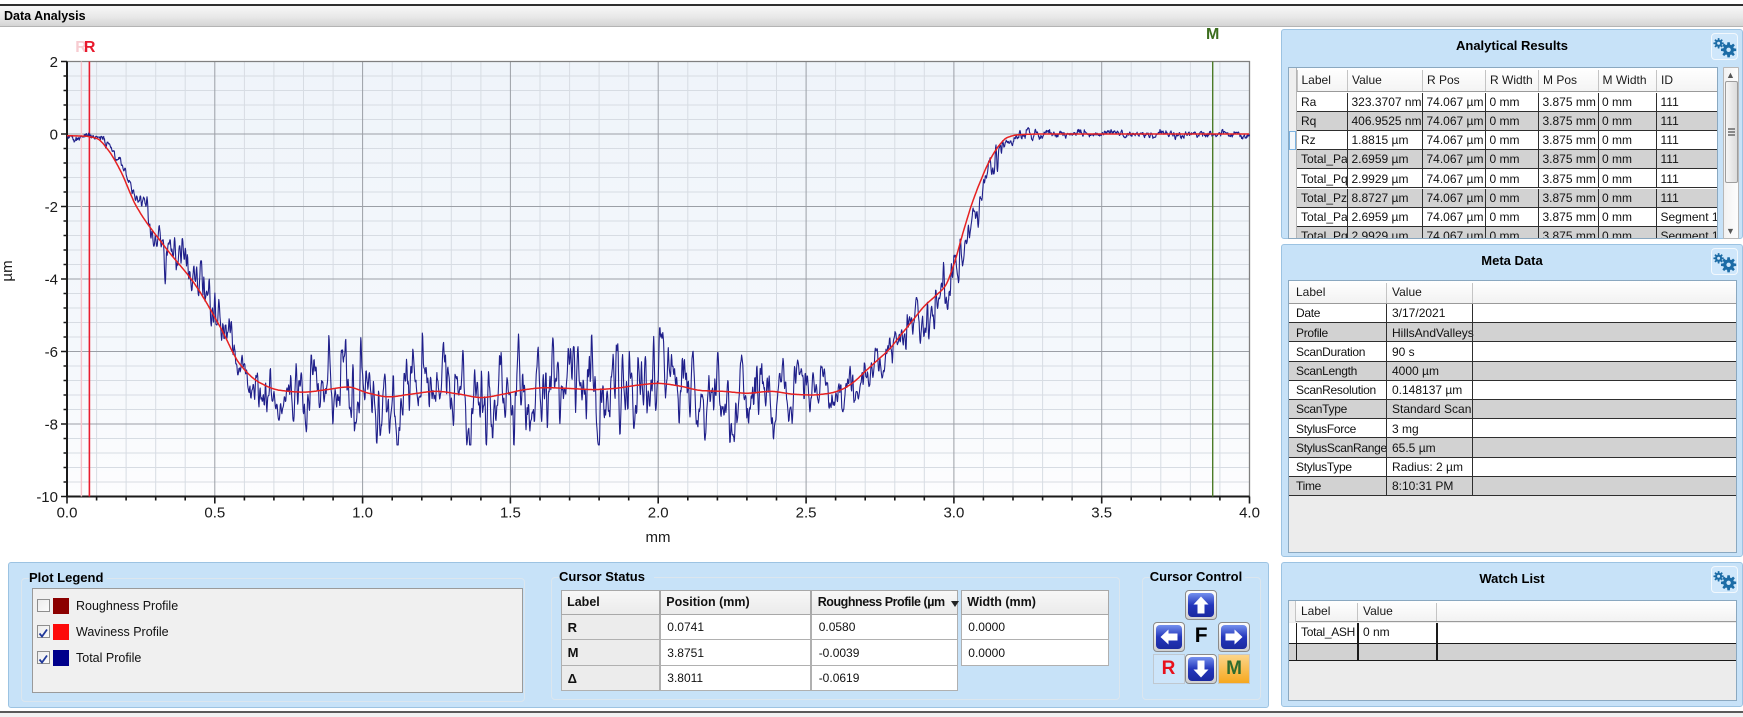 The height and width of the screenshot is (717, 1743). Describe the element at coordinates (47, 497) in the screenshot. I see `svg-text: -10` at that location.